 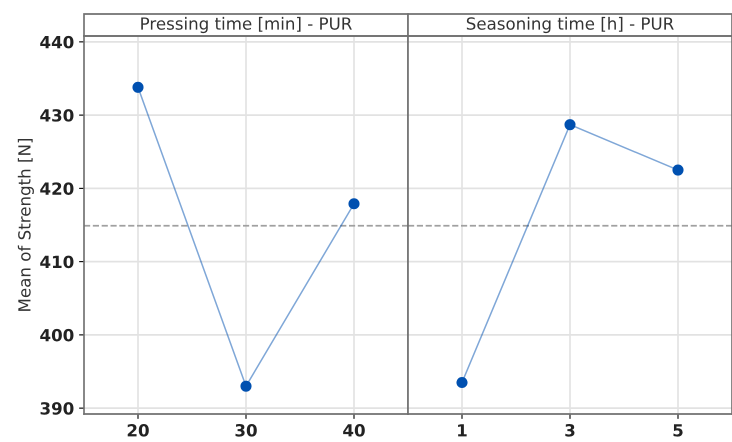 I want to click on y-tick-label: 440, so click(x=57, y=42).